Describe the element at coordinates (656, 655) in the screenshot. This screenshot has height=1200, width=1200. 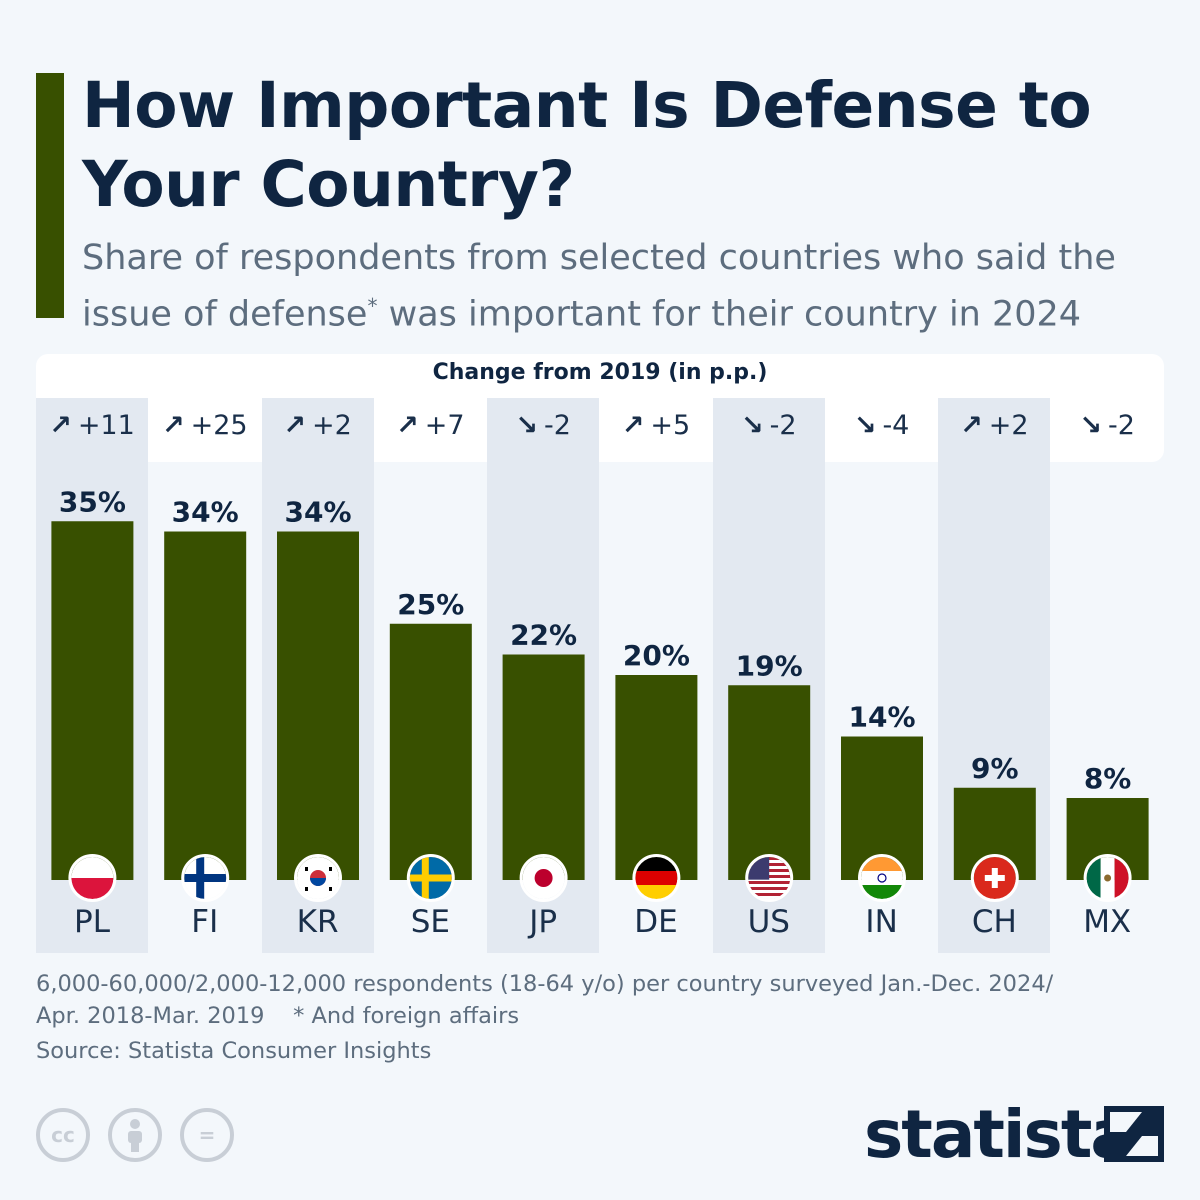
I see `value-label: 20%` at that location.